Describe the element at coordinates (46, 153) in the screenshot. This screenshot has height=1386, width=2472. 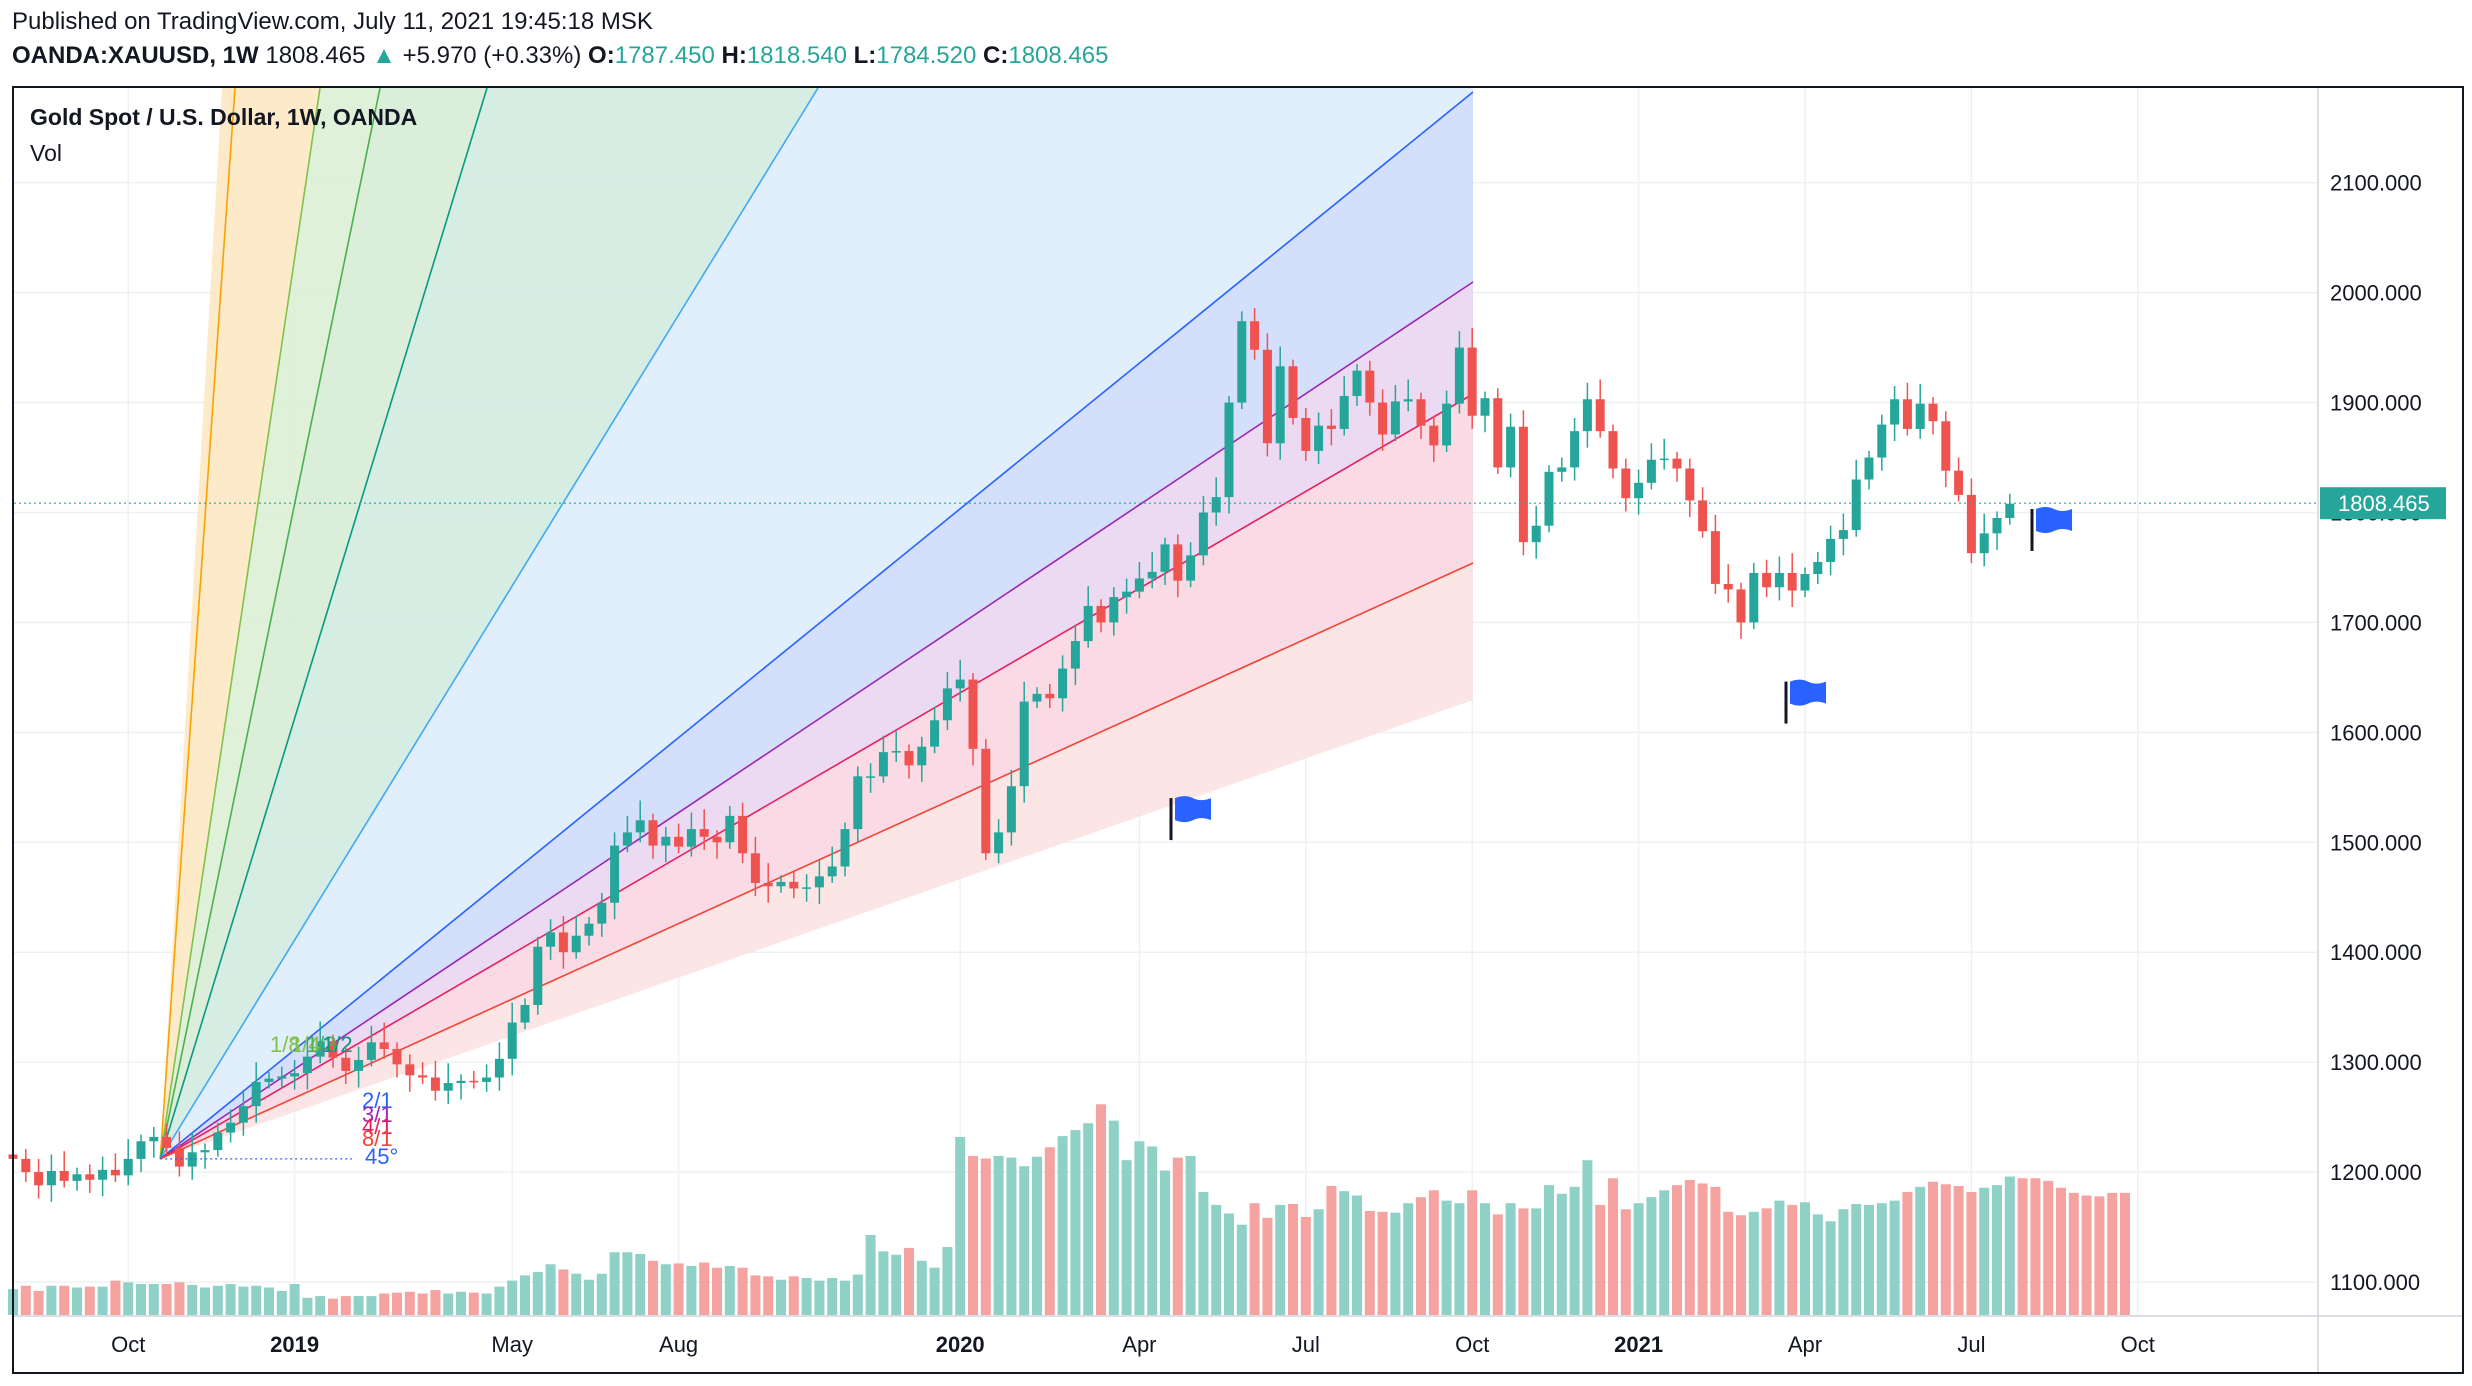
I see `legend-volume: Vol` at that location.